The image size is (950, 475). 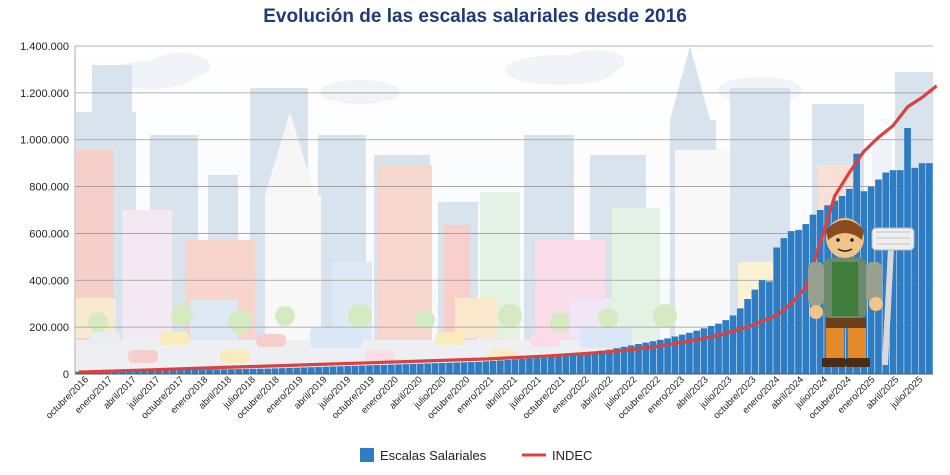 I want to click on y-tick-label: 0, so click(x=66, y=375).